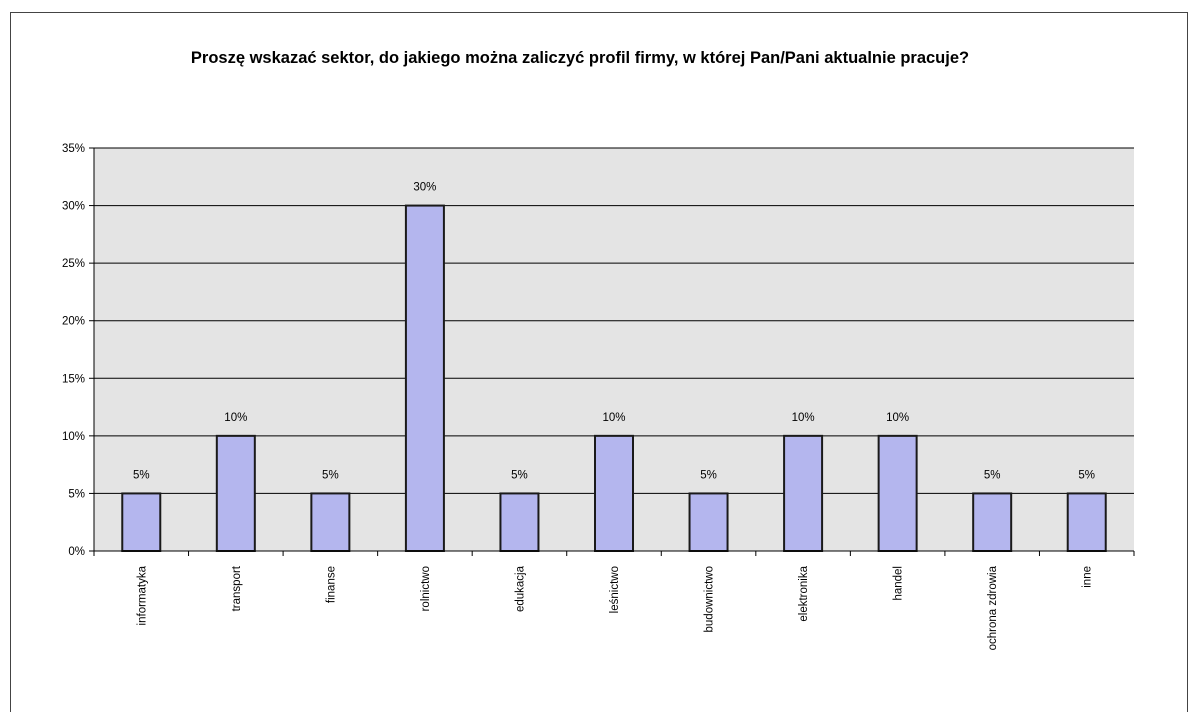  What do you see at coordinates (73, 379) in the screenshot?
I see `y-tick-label: 15%` at bounding box center [73, 379].